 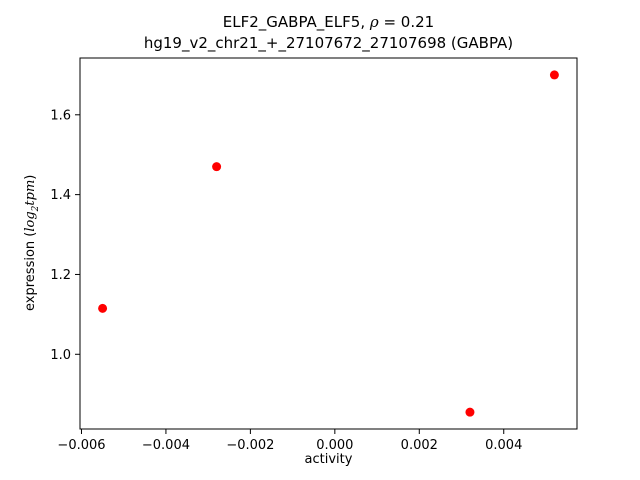 What do you see at coordinates (328, 459) in the screenshot?
I see `x-axis-label: activity` at bounding box center [328, 459].